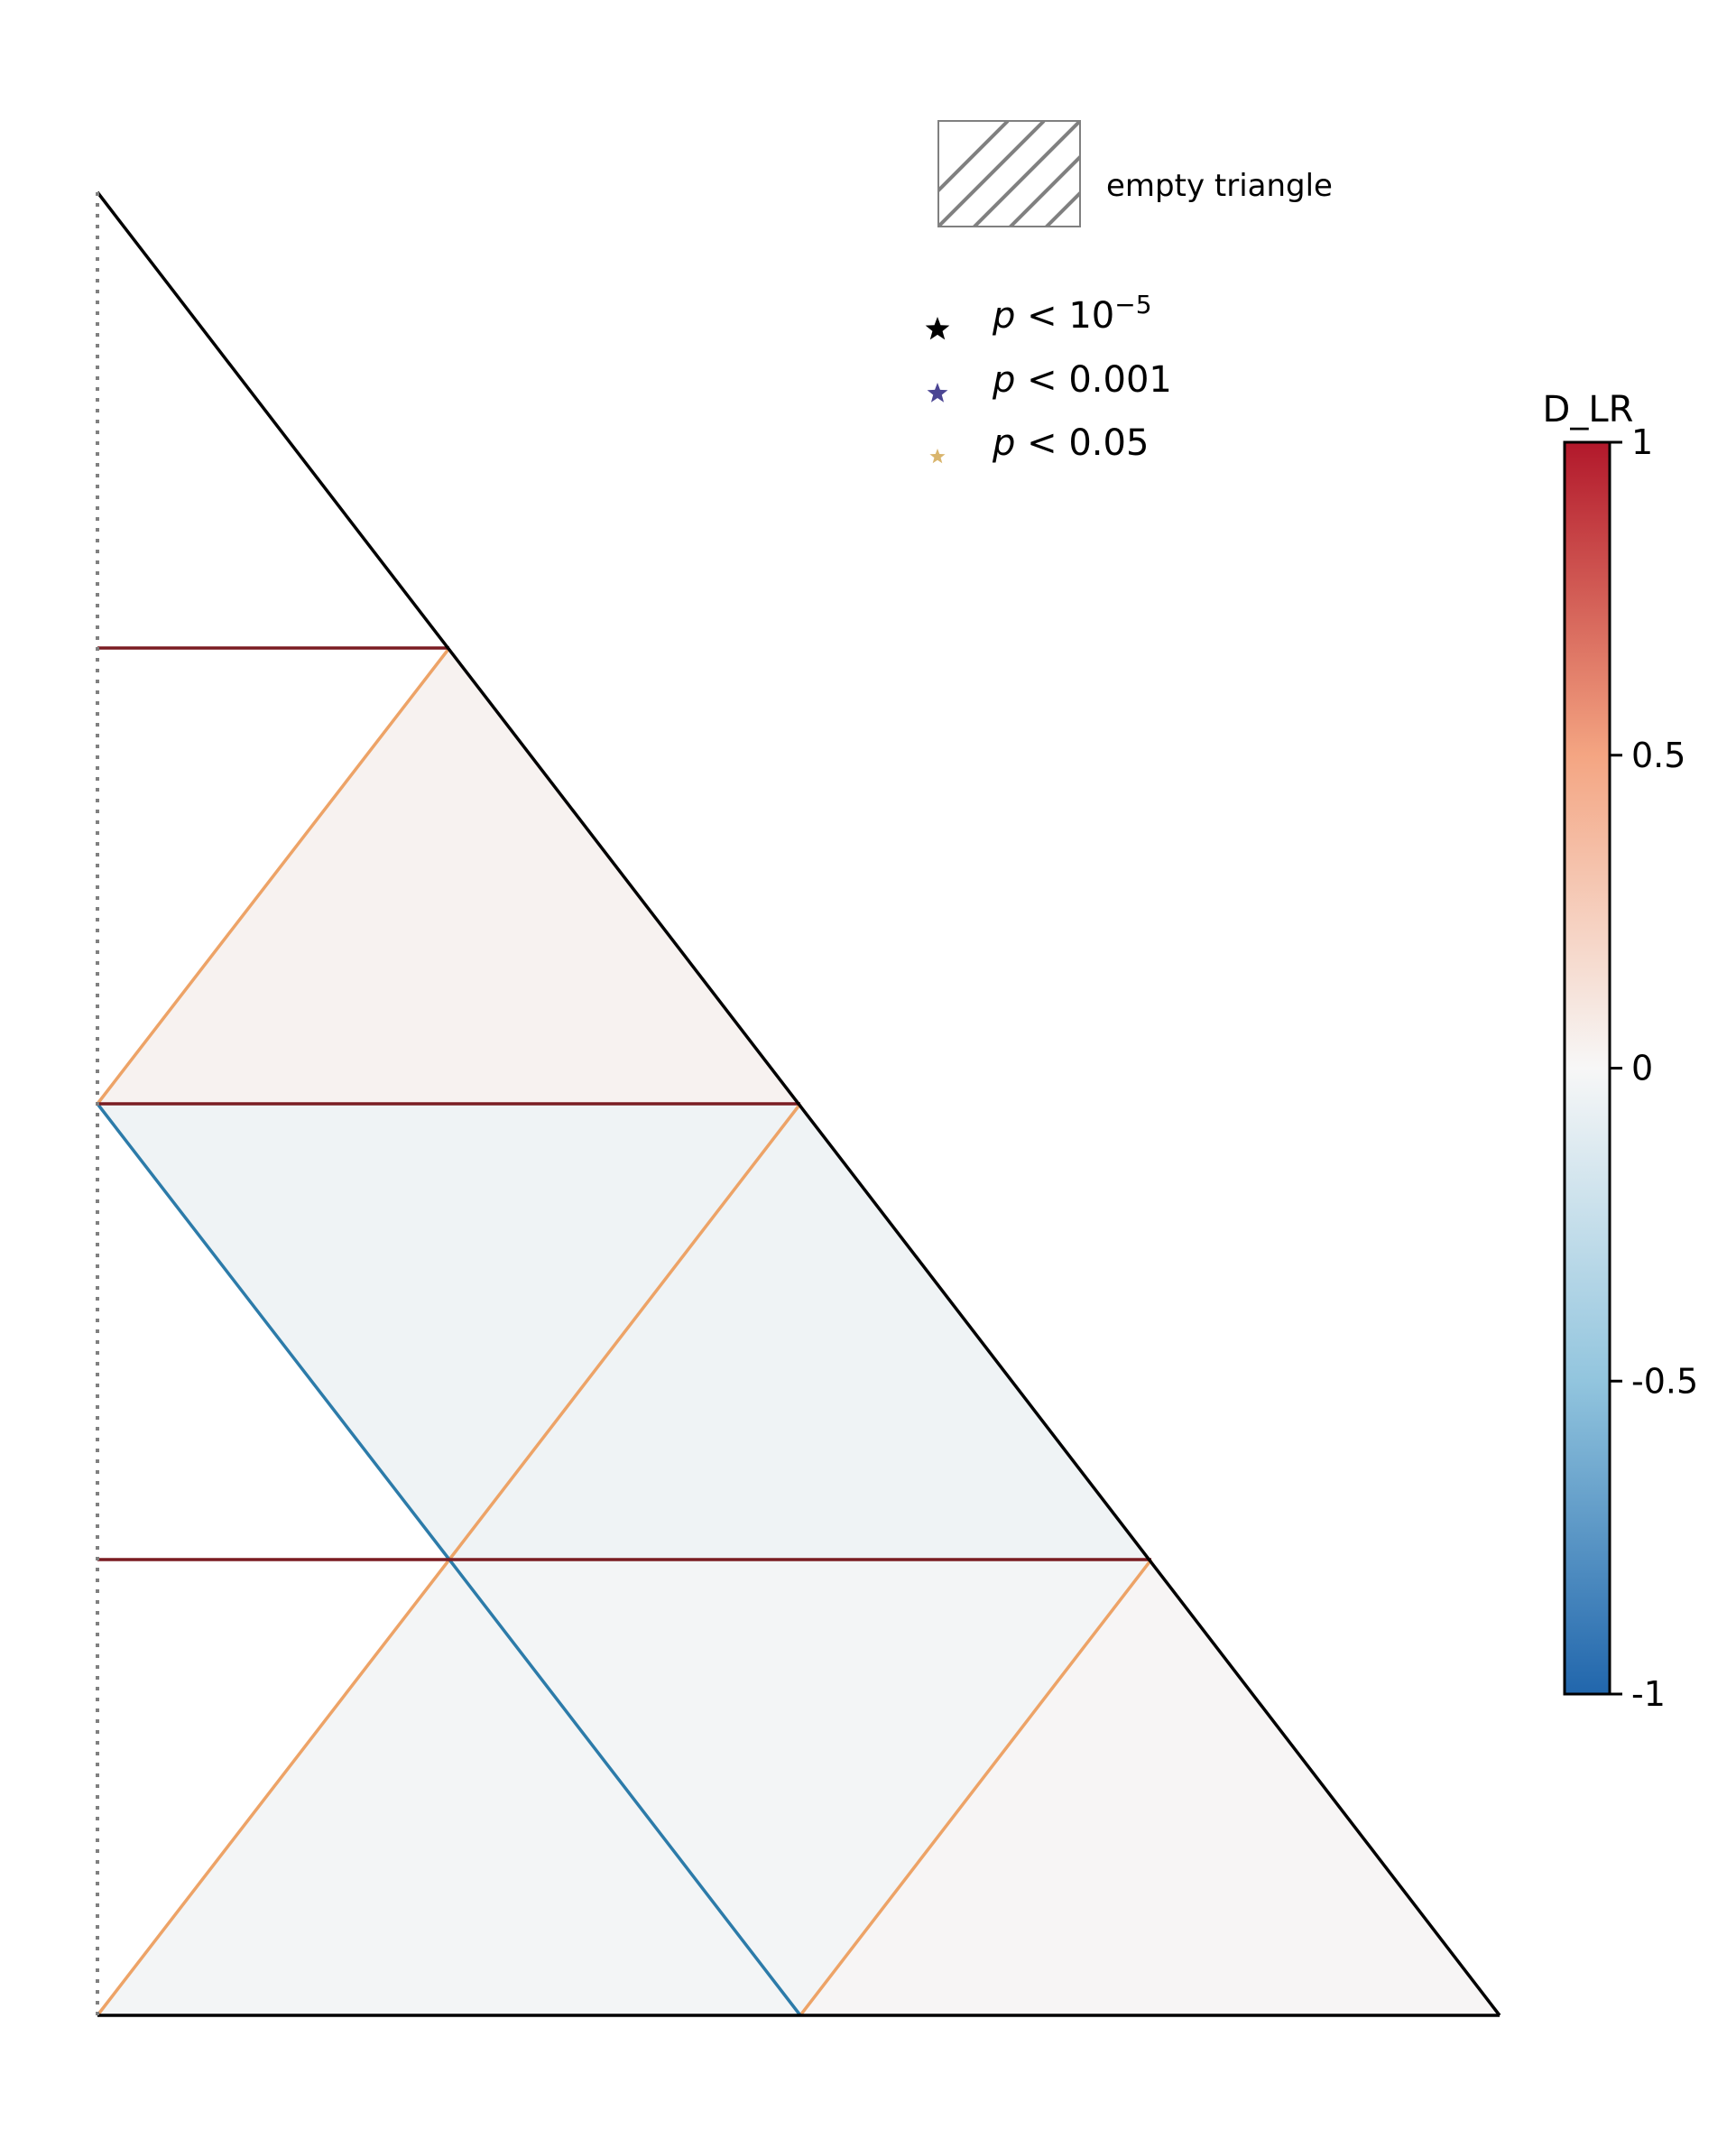  What do you see at coordinates (1642, 1068) in the screenshot?
I see `colorbar-tick-label: 0` at bounding box center [1642, 1068].